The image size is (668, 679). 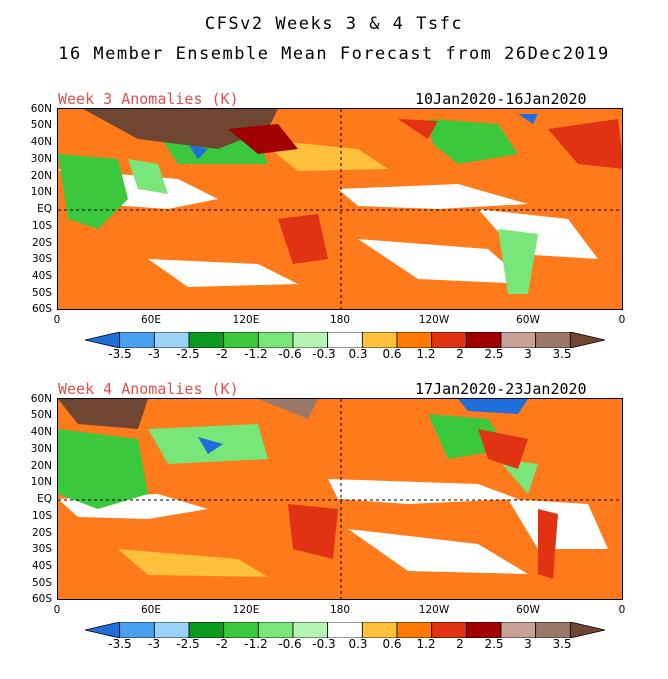 What do you see at coordinates (290, 354) in the screenshot?
I see `colorbar-label: -0.6` at bounding box center [290, 354].